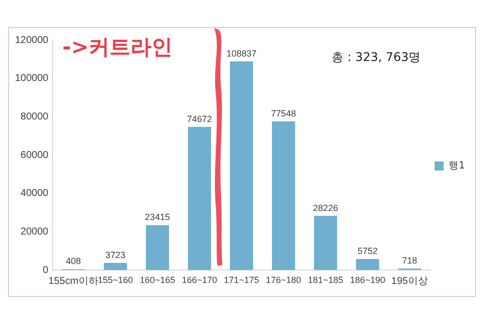  Describe the element at coordinates (115, 255) in the screenshot. I see `data-label: 3723` at that location.